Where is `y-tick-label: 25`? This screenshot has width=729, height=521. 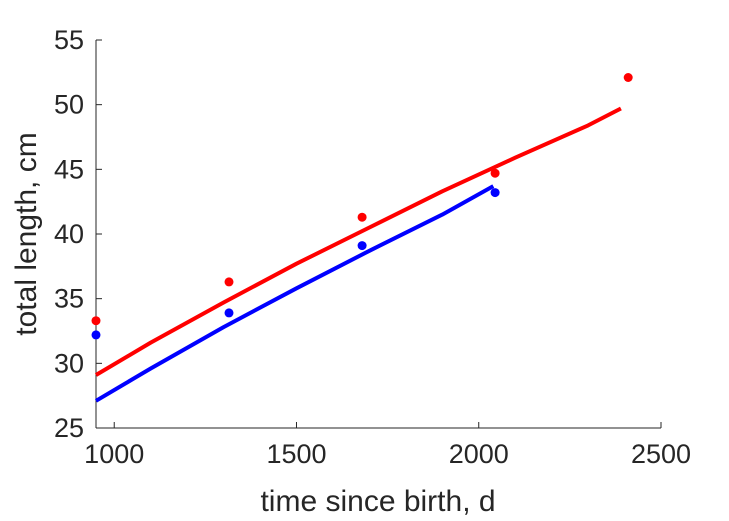
y-tick-label: 25 is located at coordinates (69, 428).